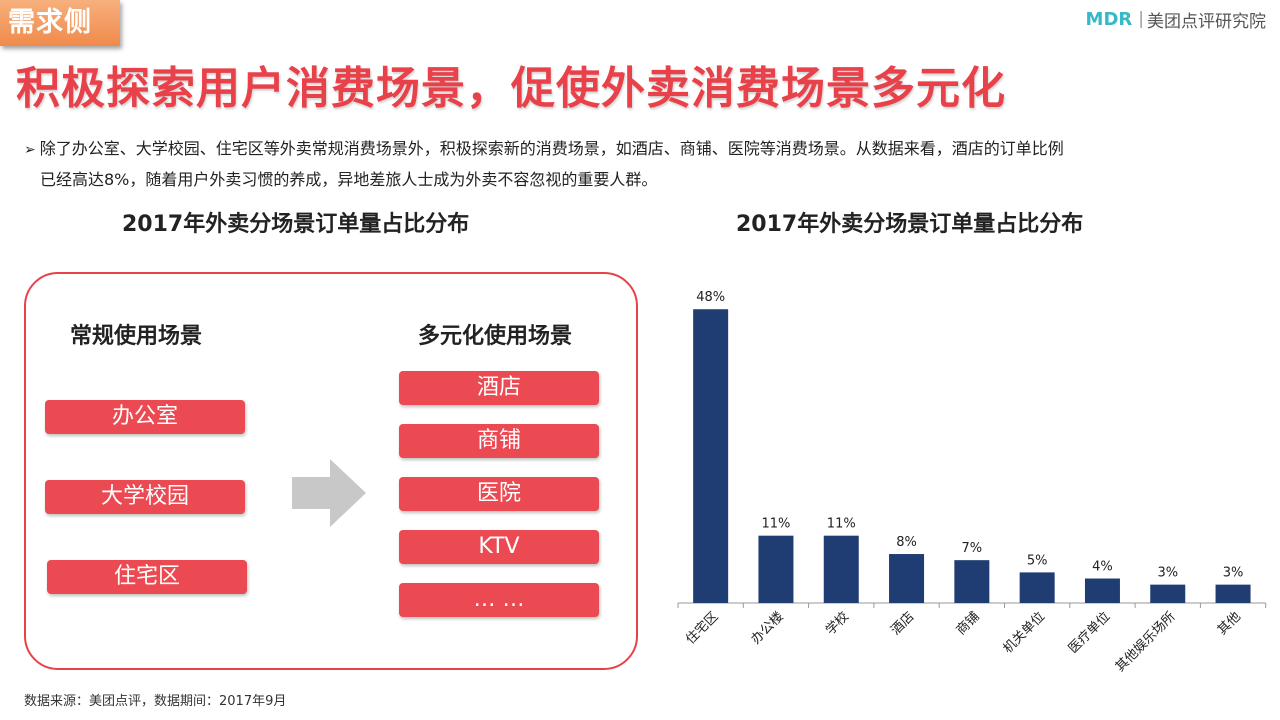  What do you see at coordinates (1089, 632) in the screenshot?
I see `x-tick-label-6: 医疗单位` at bounding box center [1089, 632].